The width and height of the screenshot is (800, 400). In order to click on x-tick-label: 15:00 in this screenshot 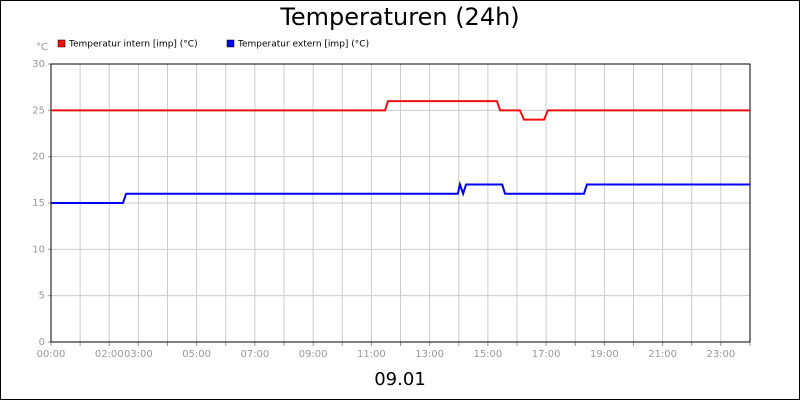, I will do `click(487, 354)`.